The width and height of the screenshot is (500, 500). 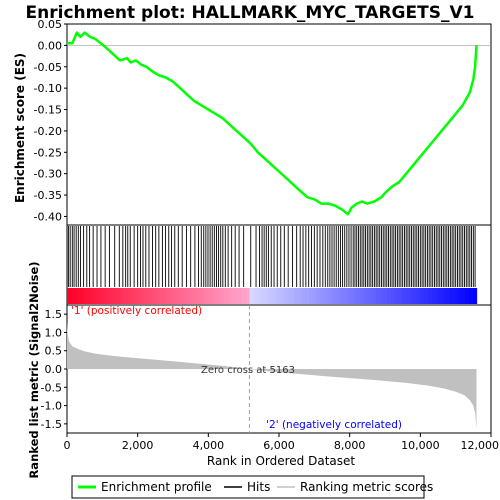 What do you see at coordinates (48, 195) in the screenshot?
I see `es-tick-label: -0.35` at bounding box center [48, 195].